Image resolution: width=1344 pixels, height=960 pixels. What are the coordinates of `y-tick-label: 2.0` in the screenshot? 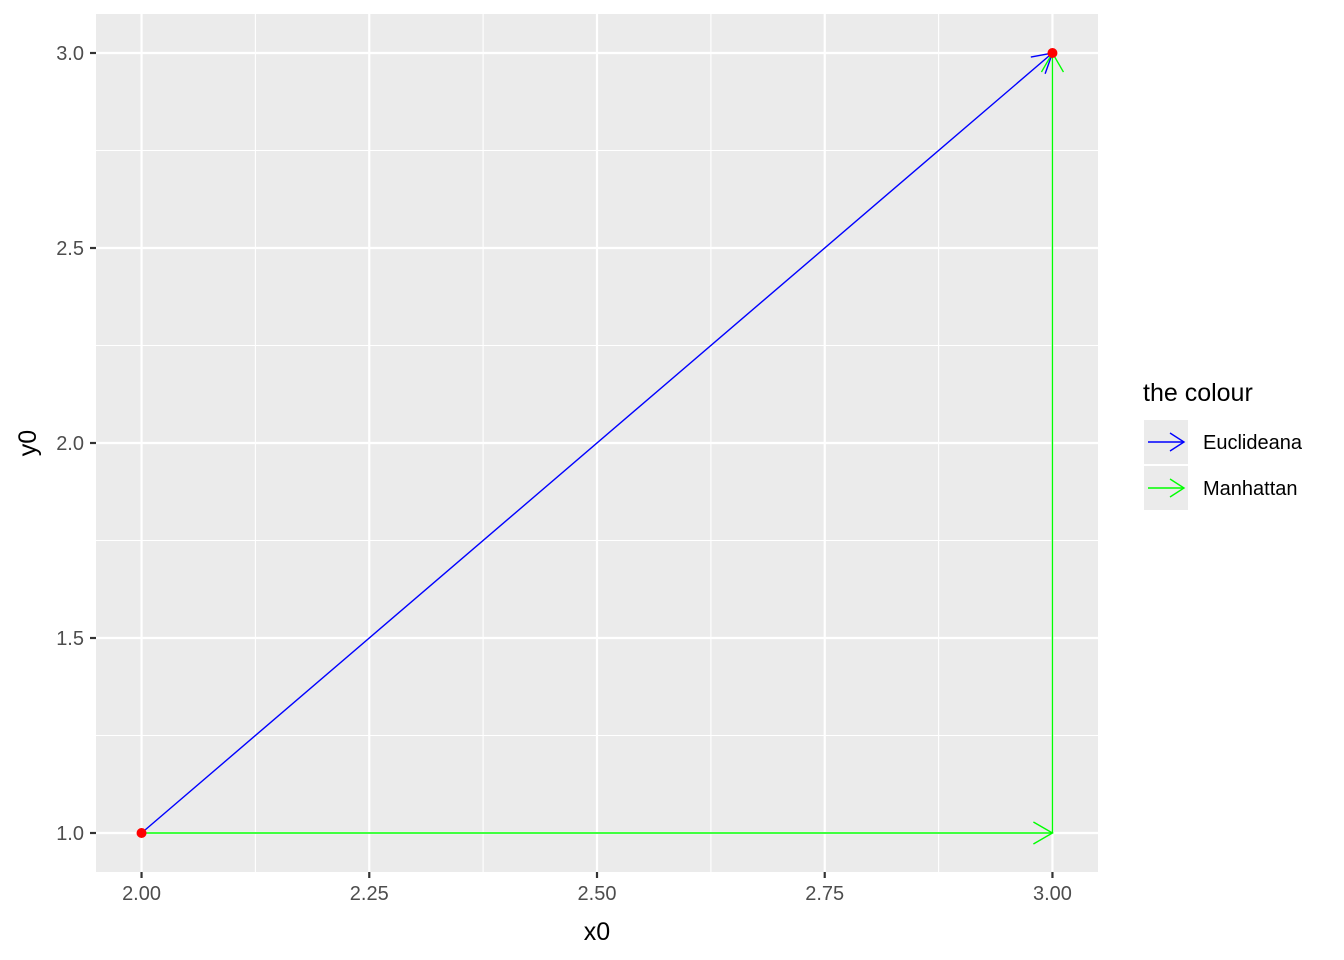 It's located at (70, 444).